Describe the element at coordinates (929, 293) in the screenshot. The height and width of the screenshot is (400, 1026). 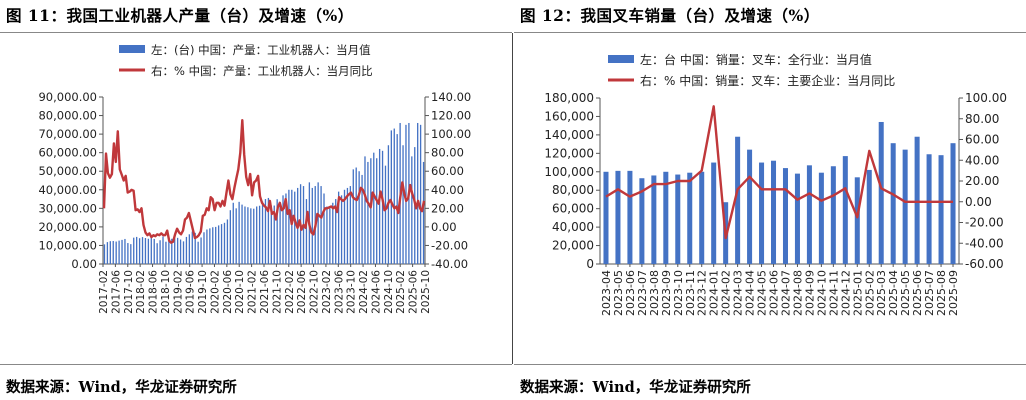
I see `x-tick-label: 2025-07` at that location.